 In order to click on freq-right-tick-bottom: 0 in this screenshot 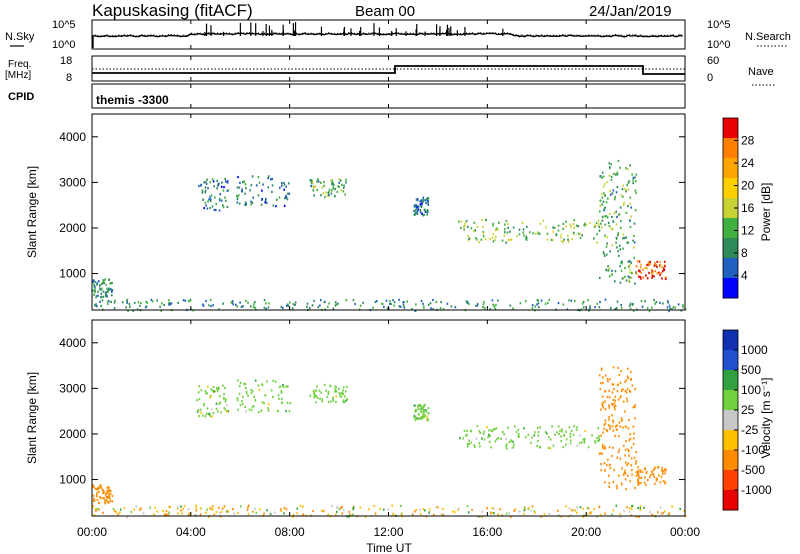, I will do `click(710, 78)`.